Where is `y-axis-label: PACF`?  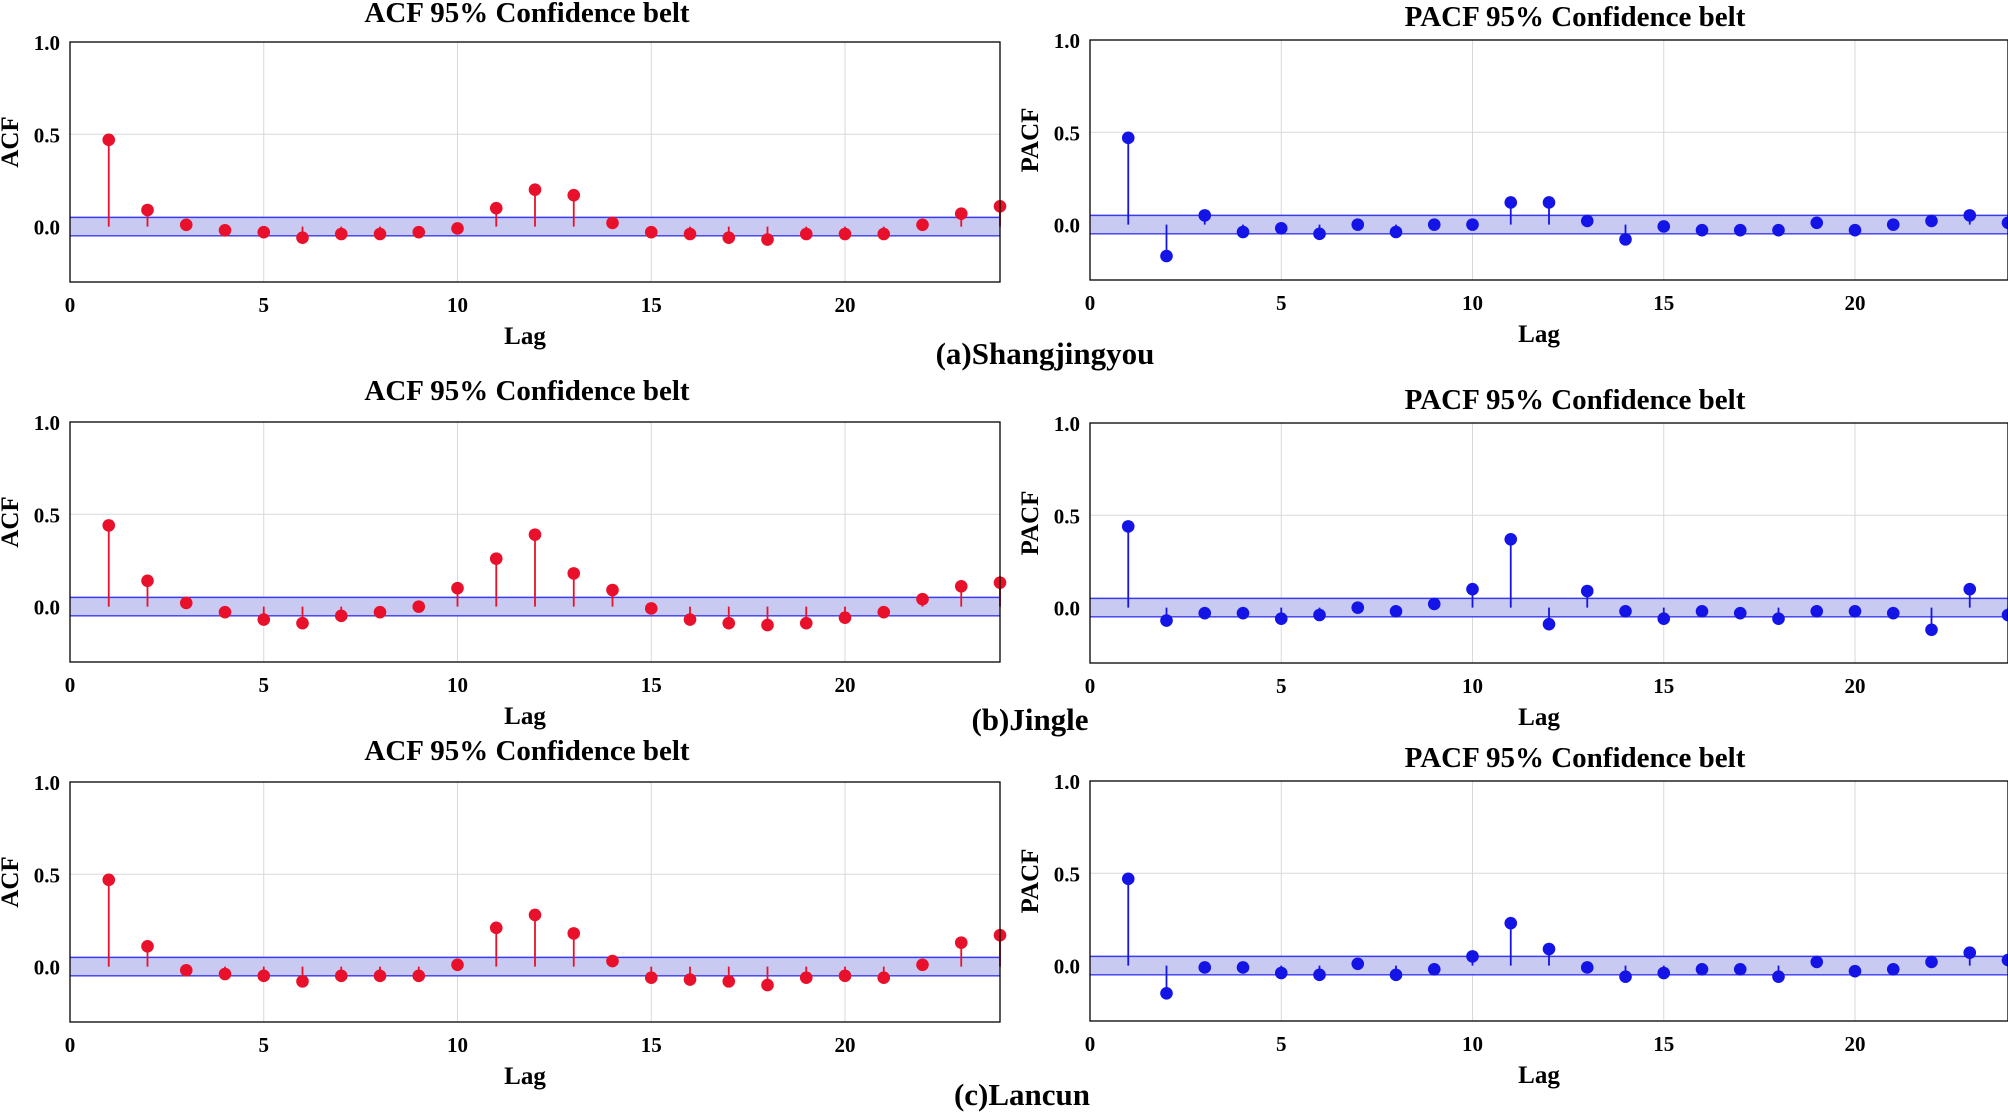
y-axis-label: PACF is located at coordinates (1030, 881).